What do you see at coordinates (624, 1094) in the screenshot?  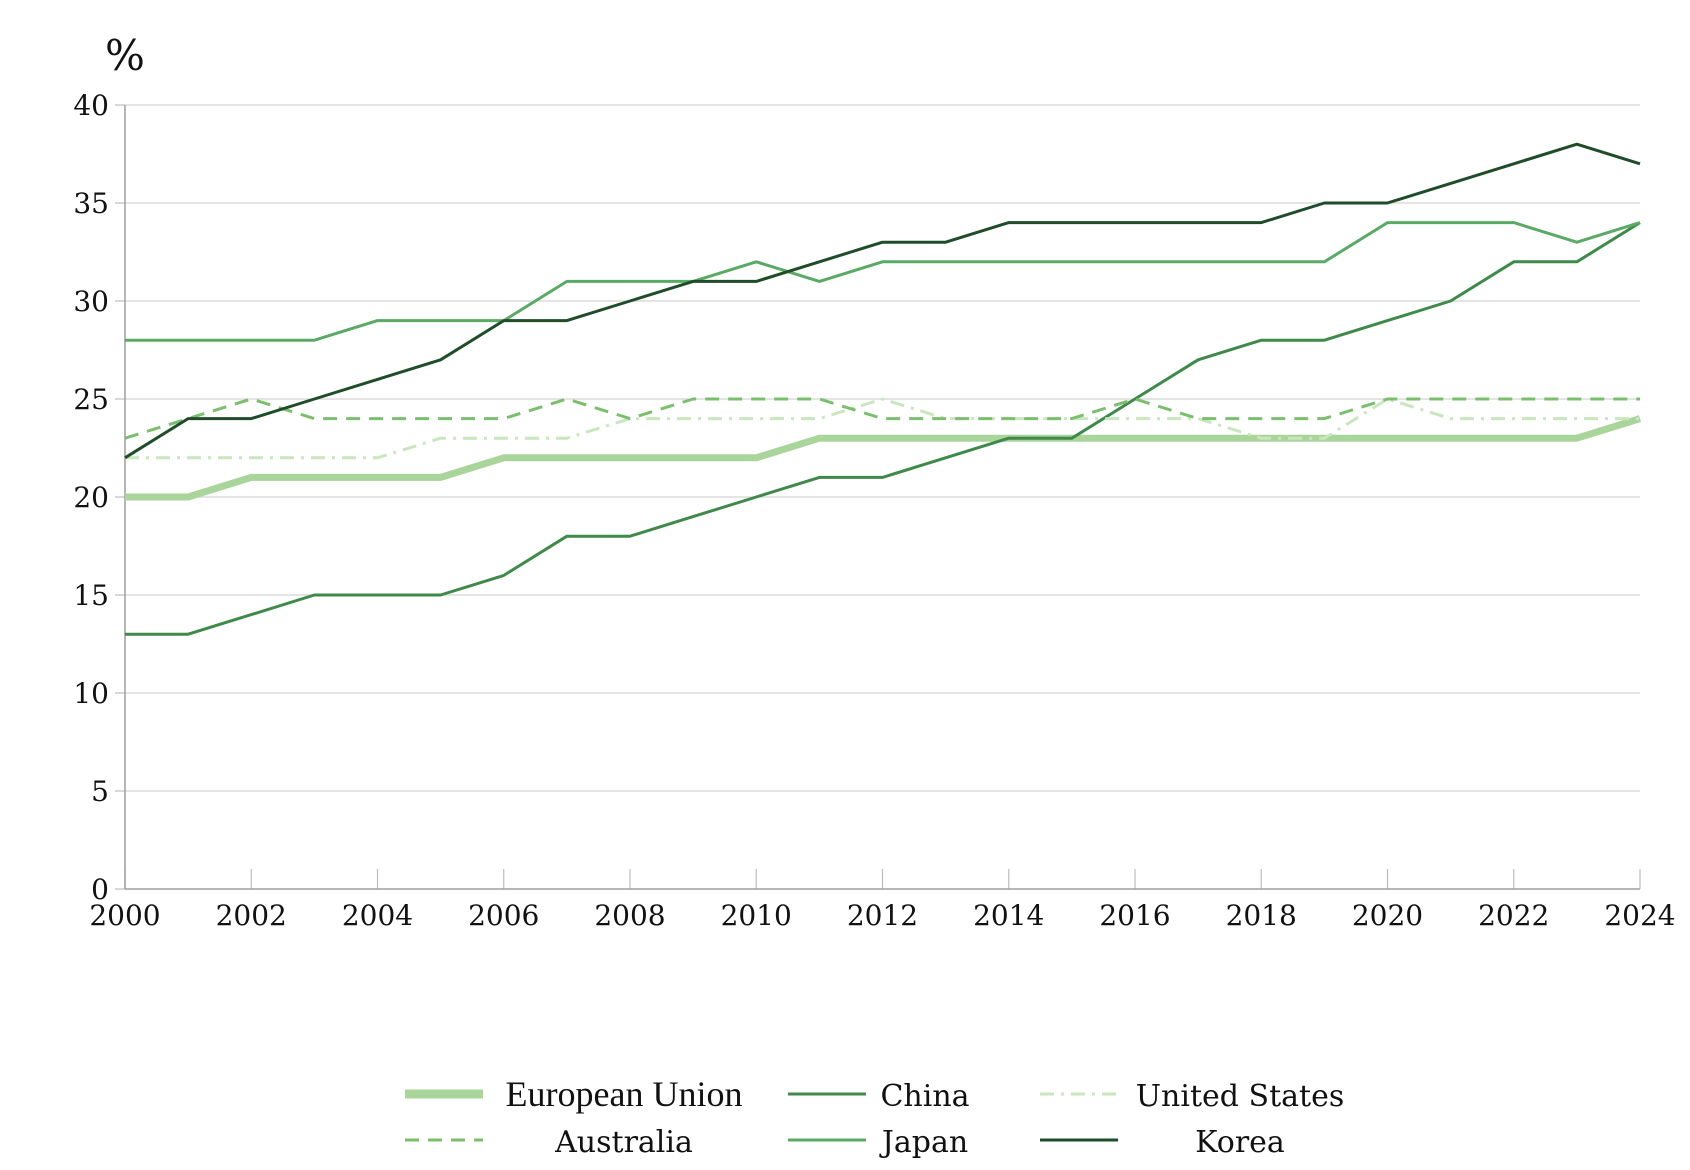 I see `legend-label-european-union: European Union` at bounding box center [624, 1094].